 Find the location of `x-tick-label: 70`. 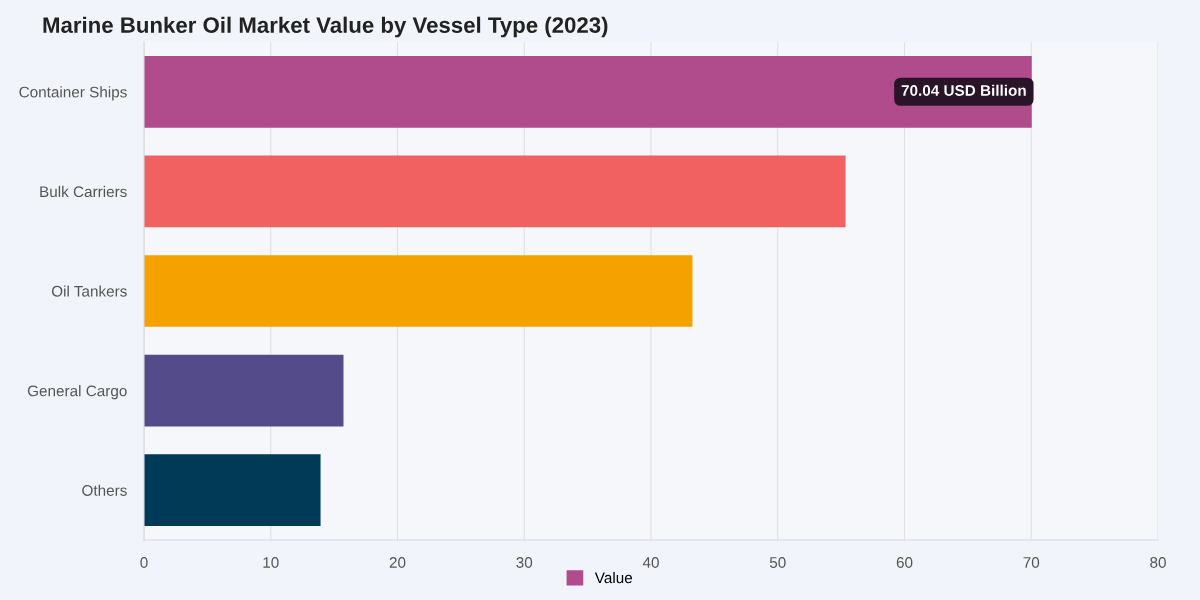

x-tick-label: 70 is located at coordinates (1031, 562).